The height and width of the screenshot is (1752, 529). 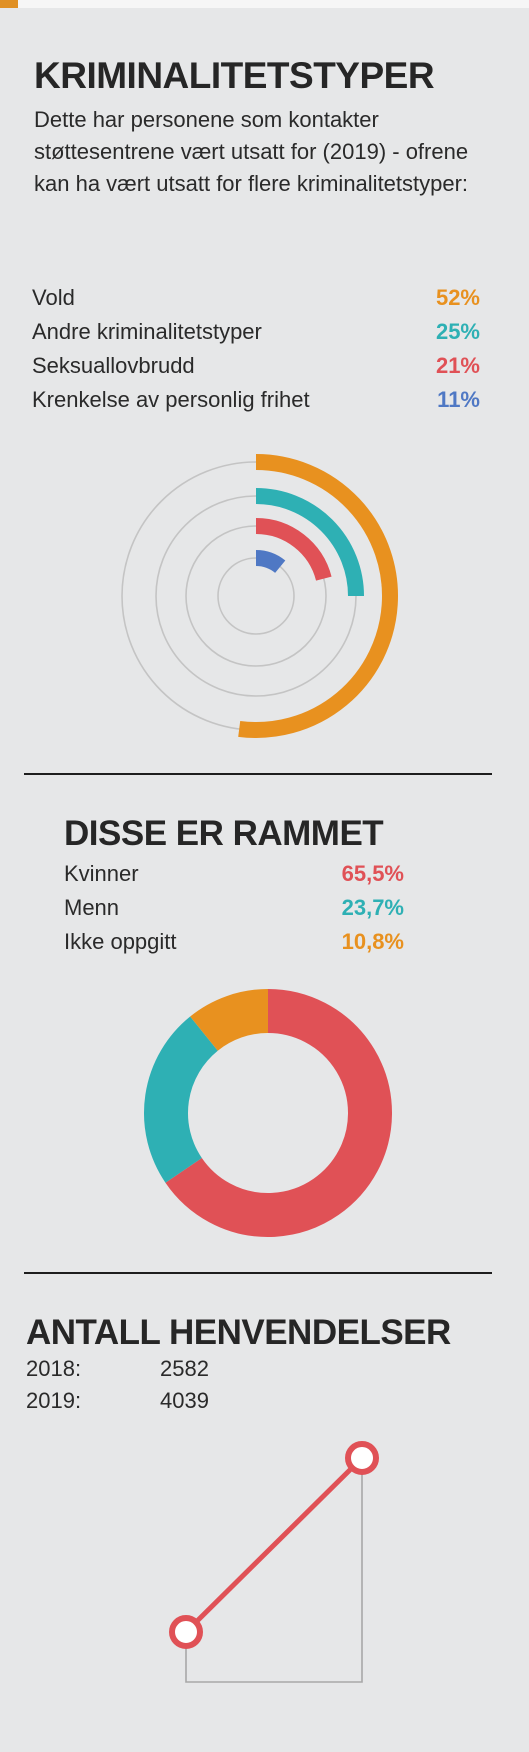 What do you see at coordinates (457, 297) in the screenshot?
I see `crime-legend-value: 52%` at bounding box center [457, 297].